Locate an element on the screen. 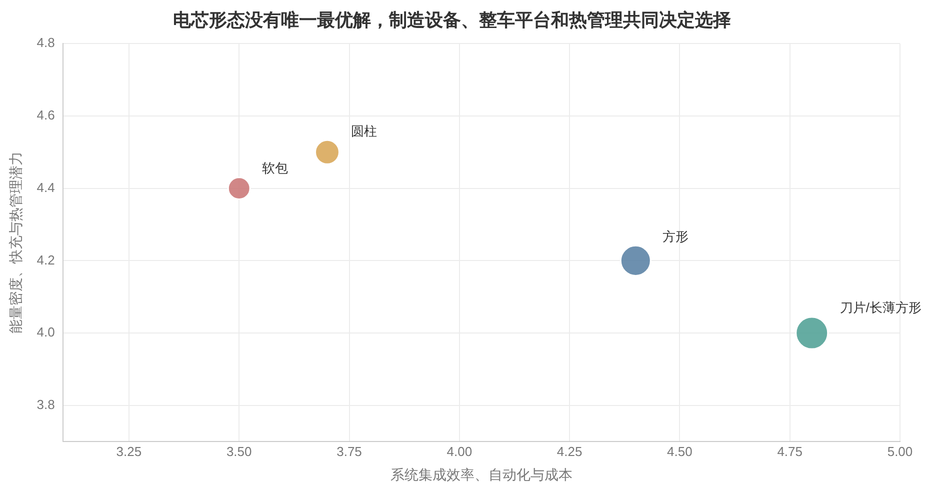 The height and width of the screenshot is (492, 936). y-tick-label: 4.8 is located at coordinates (45, 42).